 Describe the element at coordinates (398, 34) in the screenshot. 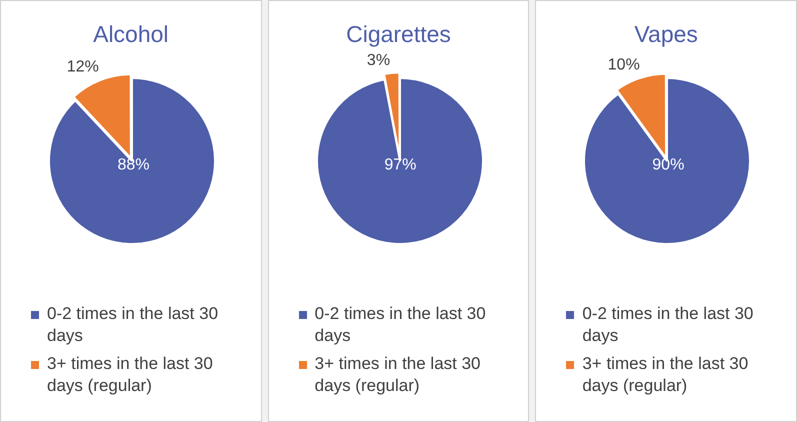

I see `chart-title: Cigarettes` at that location.